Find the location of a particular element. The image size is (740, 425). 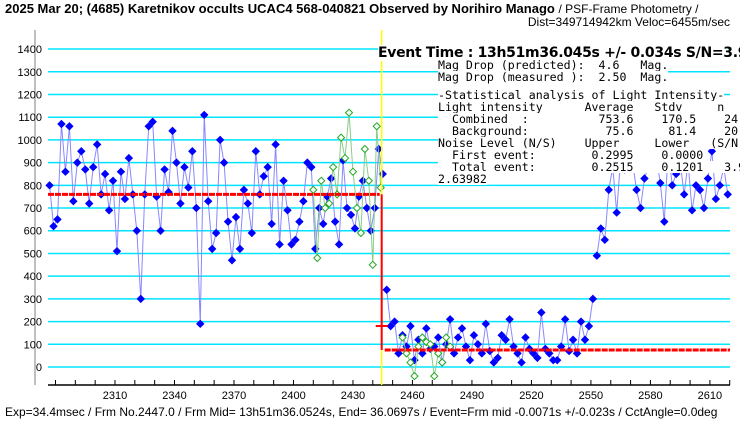

y-tick-label: 700 is located at coordinates (33, 209).